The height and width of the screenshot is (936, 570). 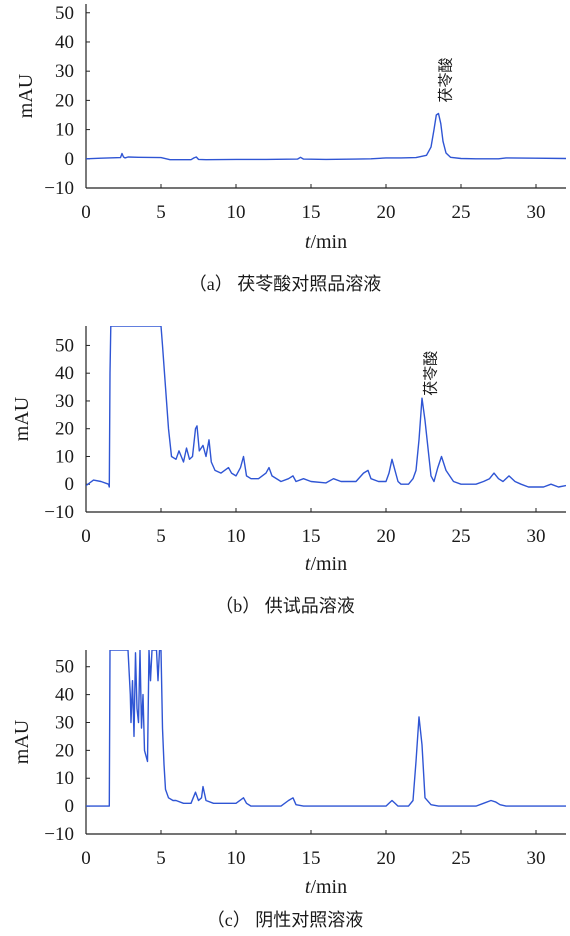 What do you see at coordinates (285, 606) in the screenshot?
I see `panel-caption: （b） 供试品溶液` at bounding box center [285, 606].